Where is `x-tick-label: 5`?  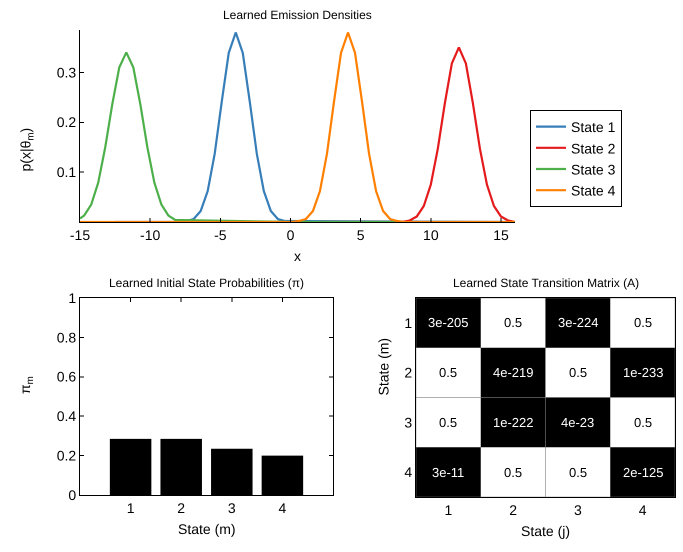
x-tick-label: 5 is located at coordinates (360, 234).